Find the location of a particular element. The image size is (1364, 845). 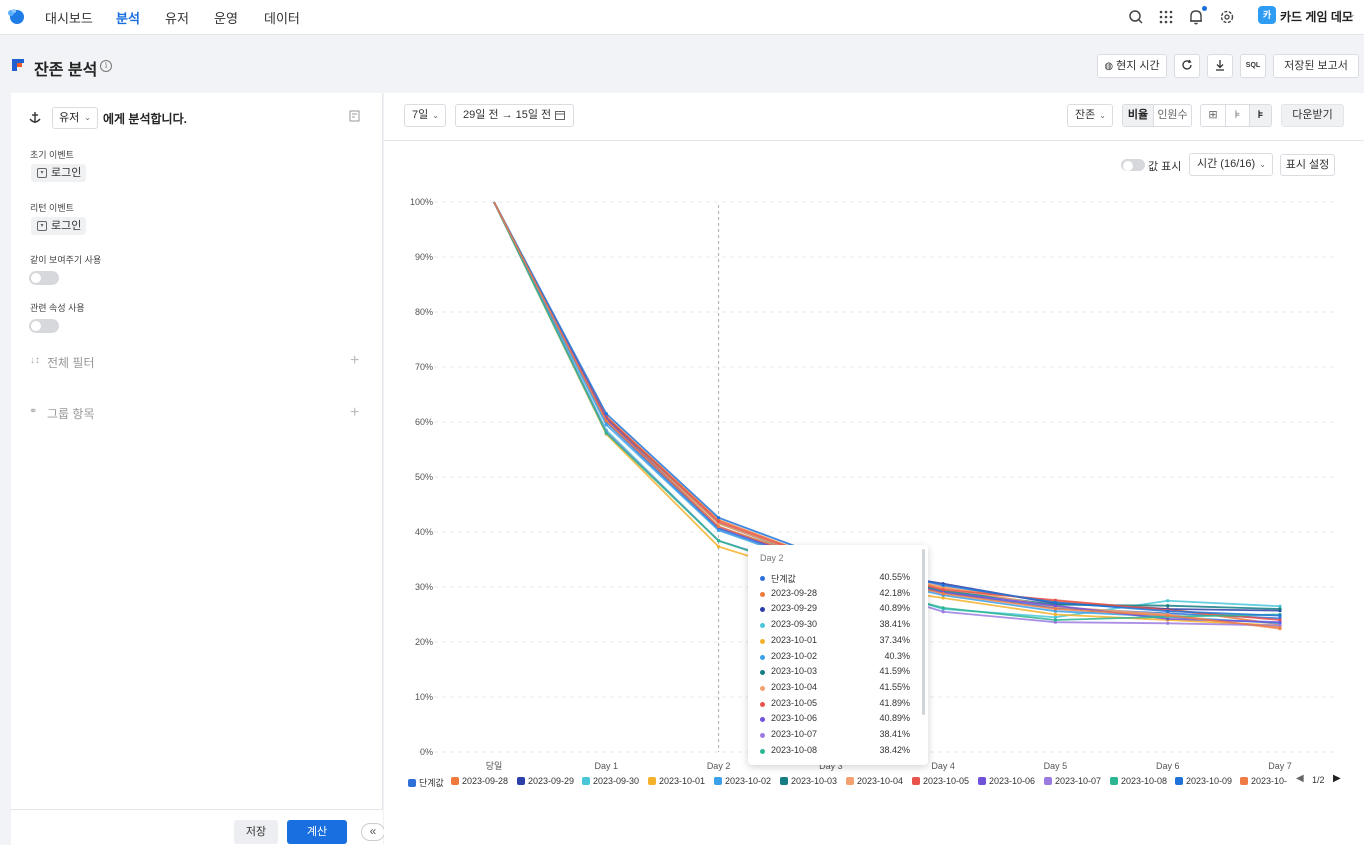

period-select: 7일 ⌄ is located at coordinates (425, 115).